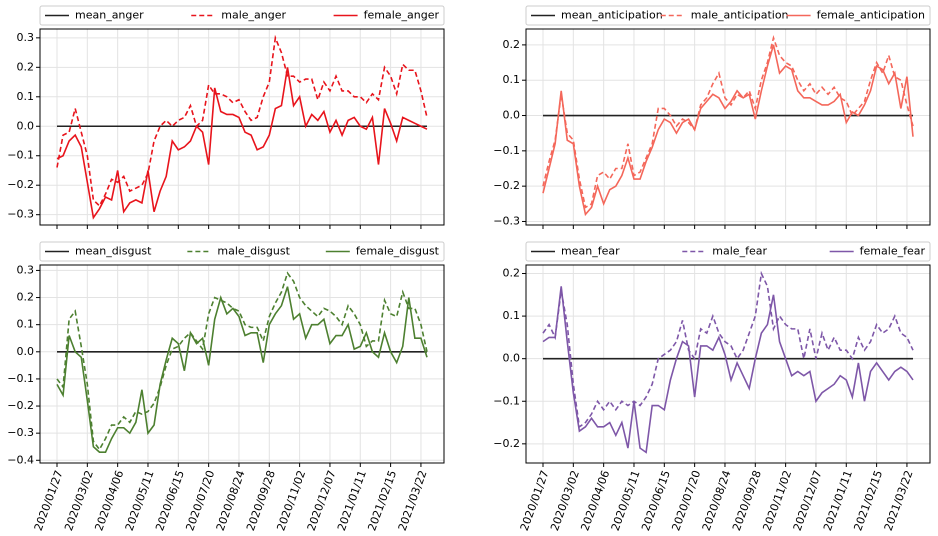  I want to click on legend-item: male_disgust, so click(239, 251).